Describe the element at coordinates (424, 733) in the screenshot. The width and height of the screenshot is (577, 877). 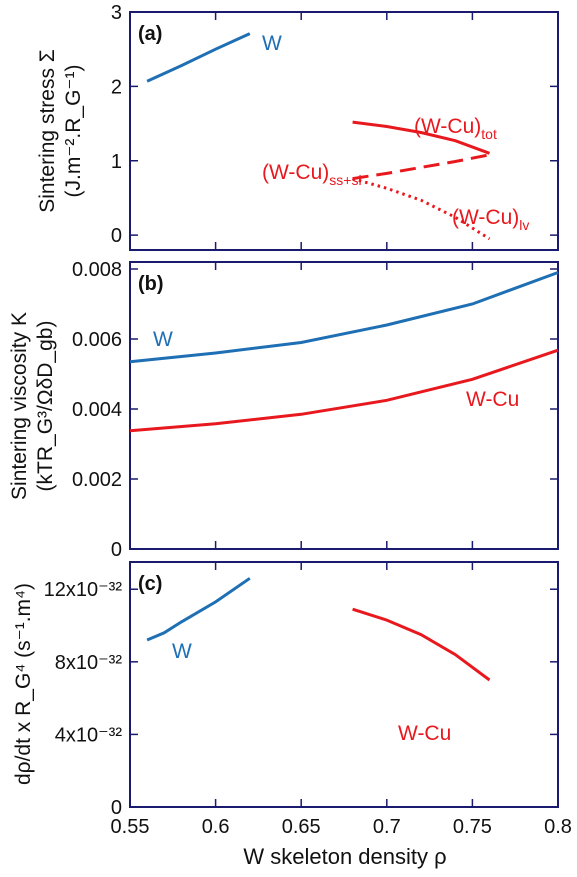
I see `series-label-c-wcu: W-Cu` at that location.